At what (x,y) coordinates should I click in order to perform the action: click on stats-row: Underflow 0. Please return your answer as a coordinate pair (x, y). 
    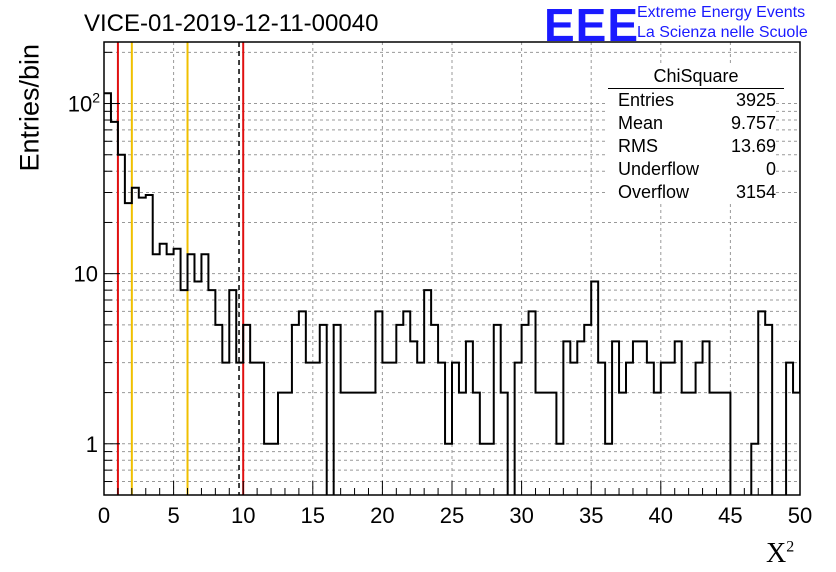
    Looking at the image, I should click on (692, 169).